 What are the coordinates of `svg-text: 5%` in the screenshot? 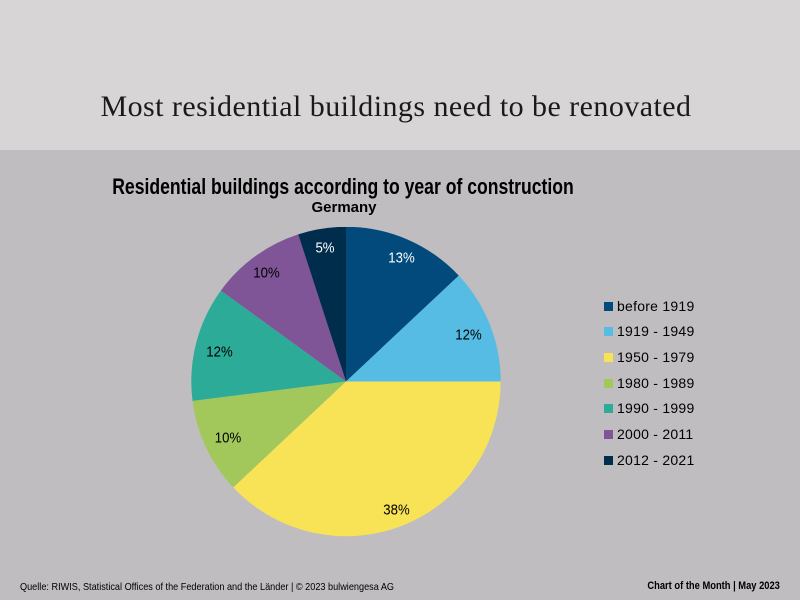 It's located at (324, 247).